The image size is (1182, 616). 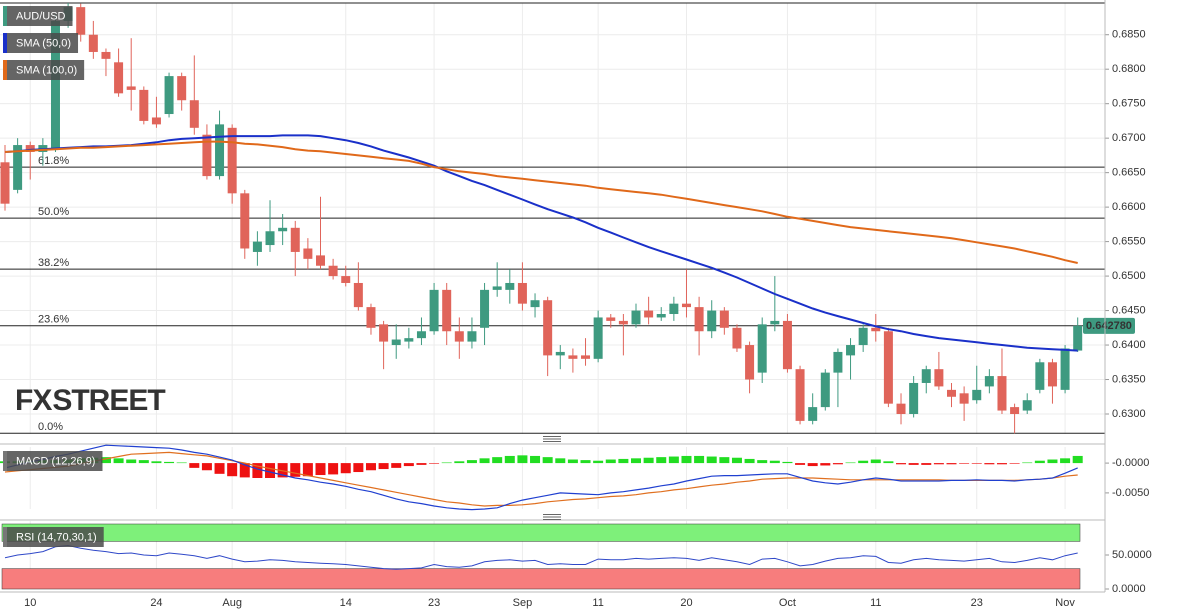 I want to click on legend-label: SMA (50,0), so click(x=43, y=43).